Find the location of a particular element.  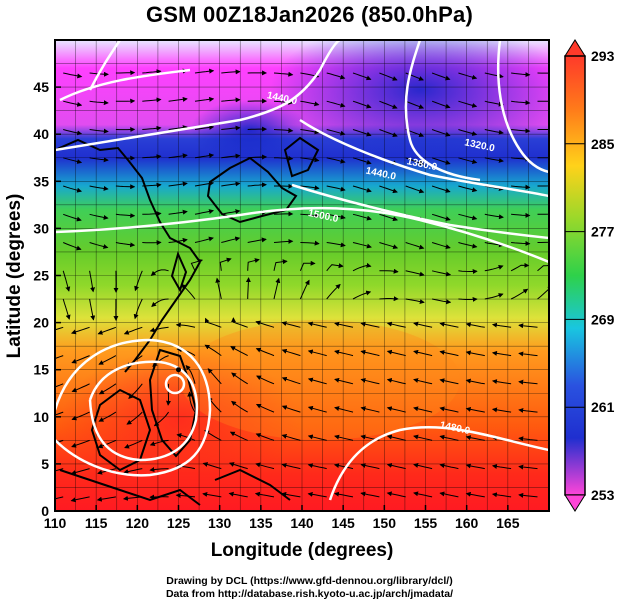

x-tick-label: 120 is located at coordinates (138, 523).